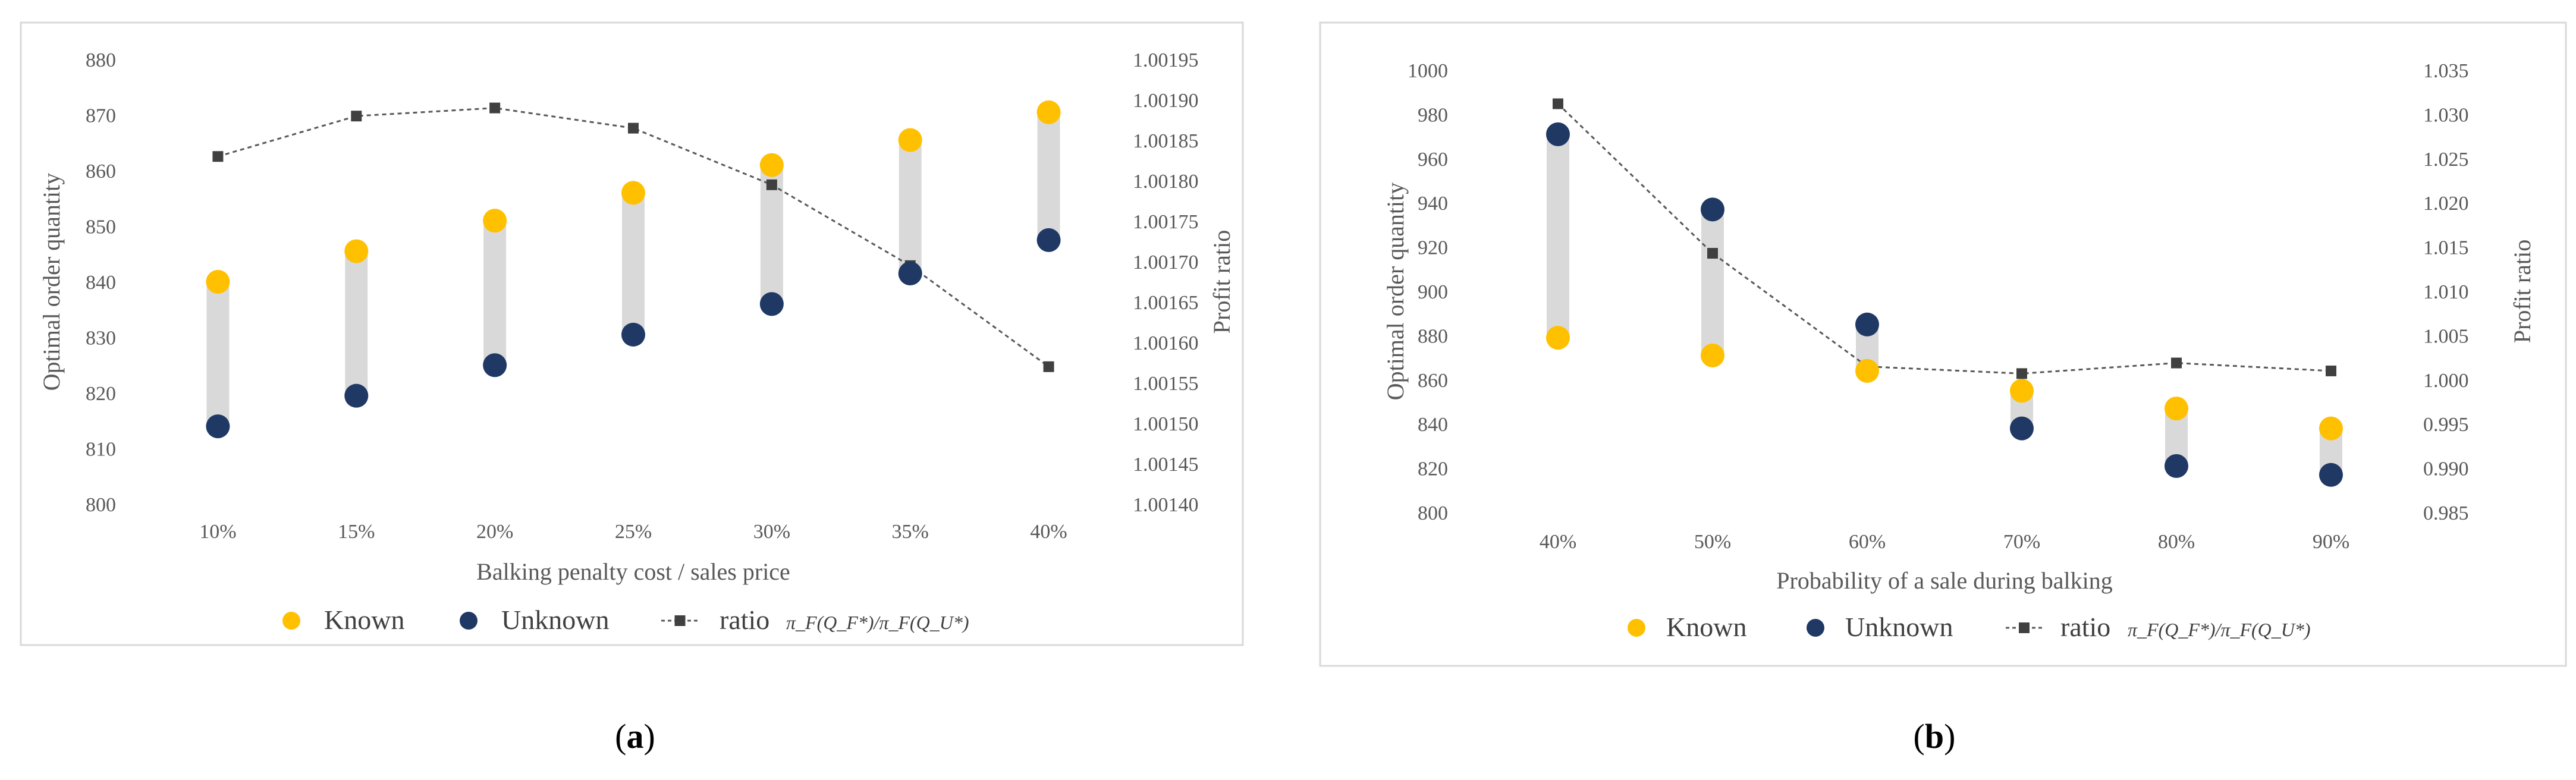  What do you see at coordinates (291, 621) in the screenshot?
I see `legend-known-swatch` at bounding box center [291, 621].